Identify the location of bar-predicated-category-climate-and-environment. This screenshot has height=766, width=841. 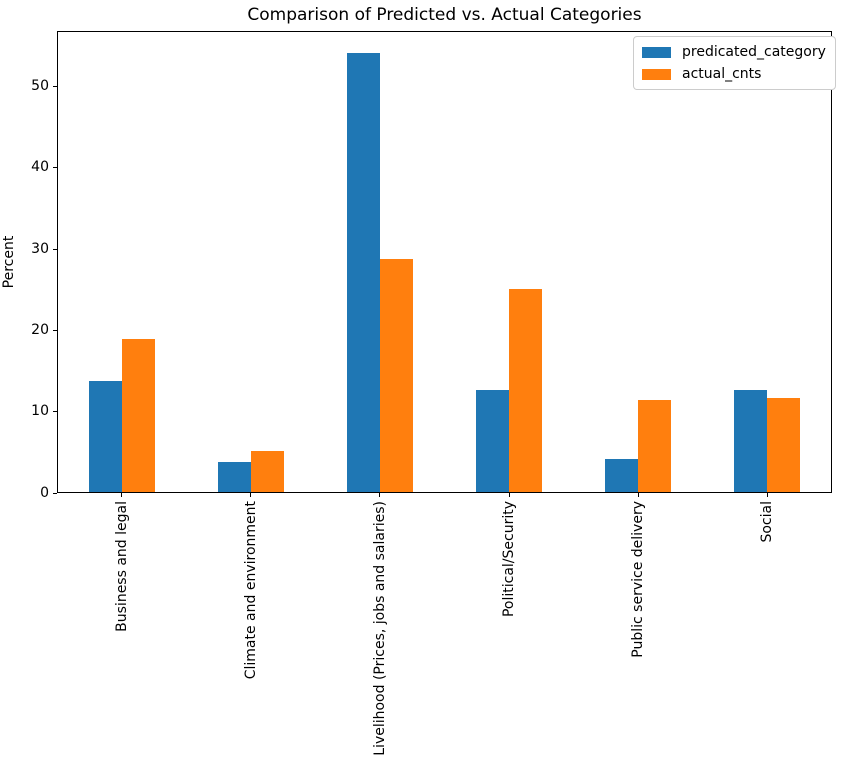
(234, 476).